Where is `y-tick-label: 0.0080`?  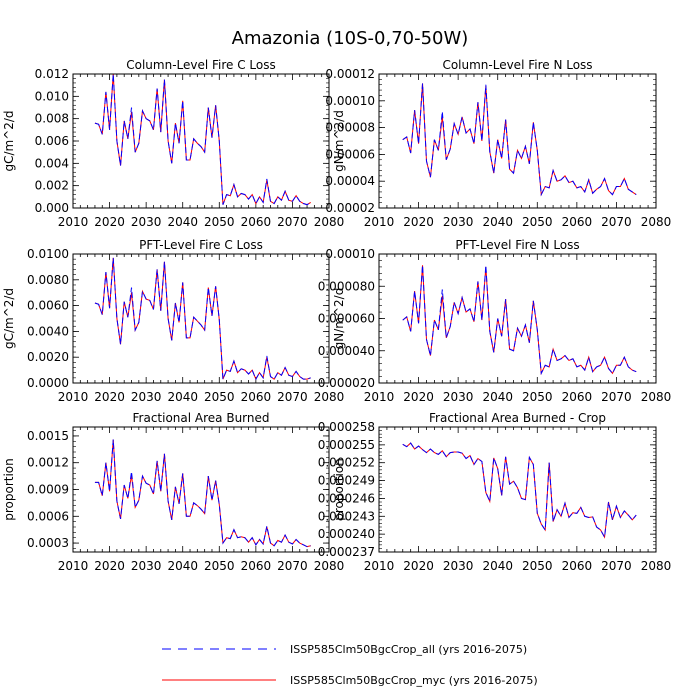 y-tick-label: 0.0080 is located at coordinates (48, 280).